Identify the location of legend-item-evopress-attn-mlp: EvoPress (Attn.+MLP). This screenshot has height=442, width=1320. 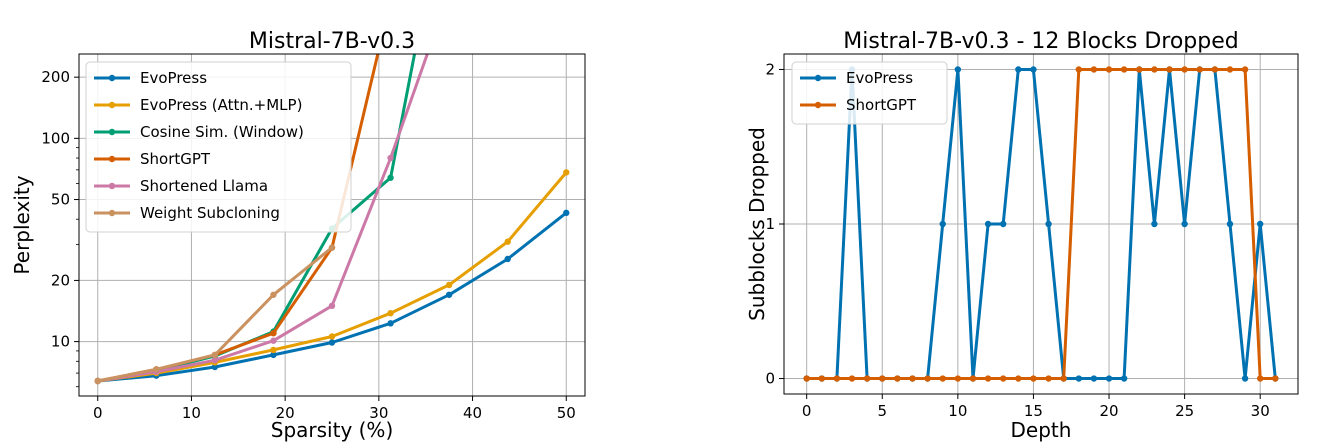
(198, 105).